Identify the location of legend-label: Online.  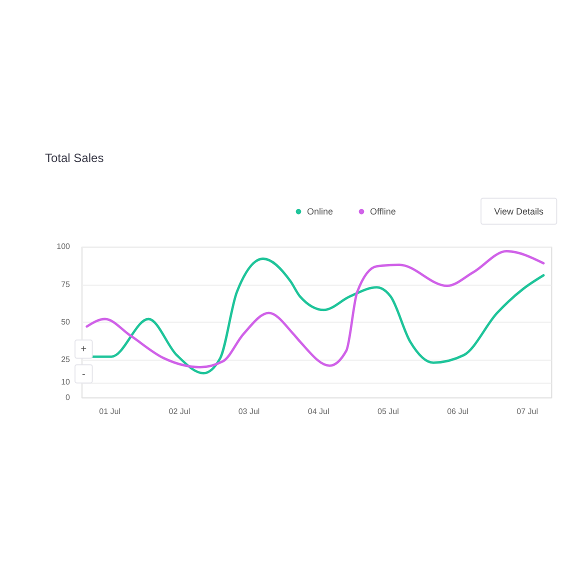
(320, 211).